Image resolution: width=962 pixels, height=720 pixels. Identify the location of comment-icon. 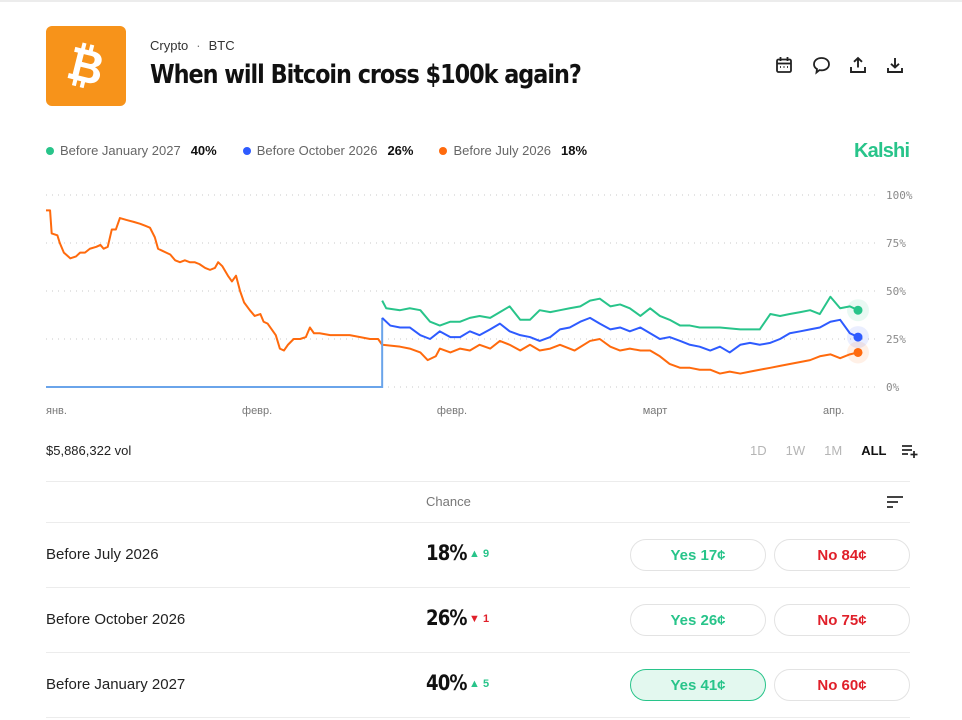
(821, 65).